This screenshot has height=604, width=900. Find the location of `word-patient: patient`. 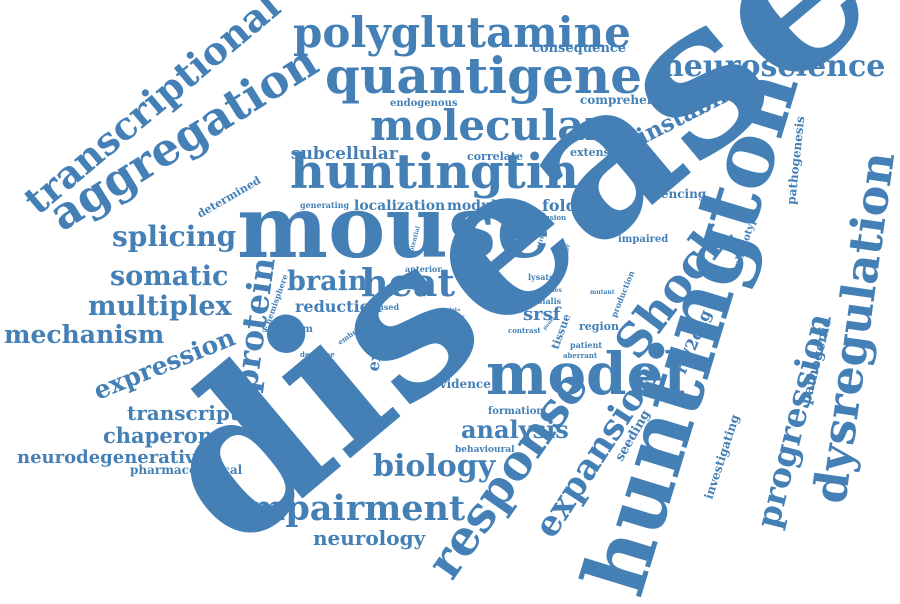

word-patient: patient is located at coordinates (586, 345).